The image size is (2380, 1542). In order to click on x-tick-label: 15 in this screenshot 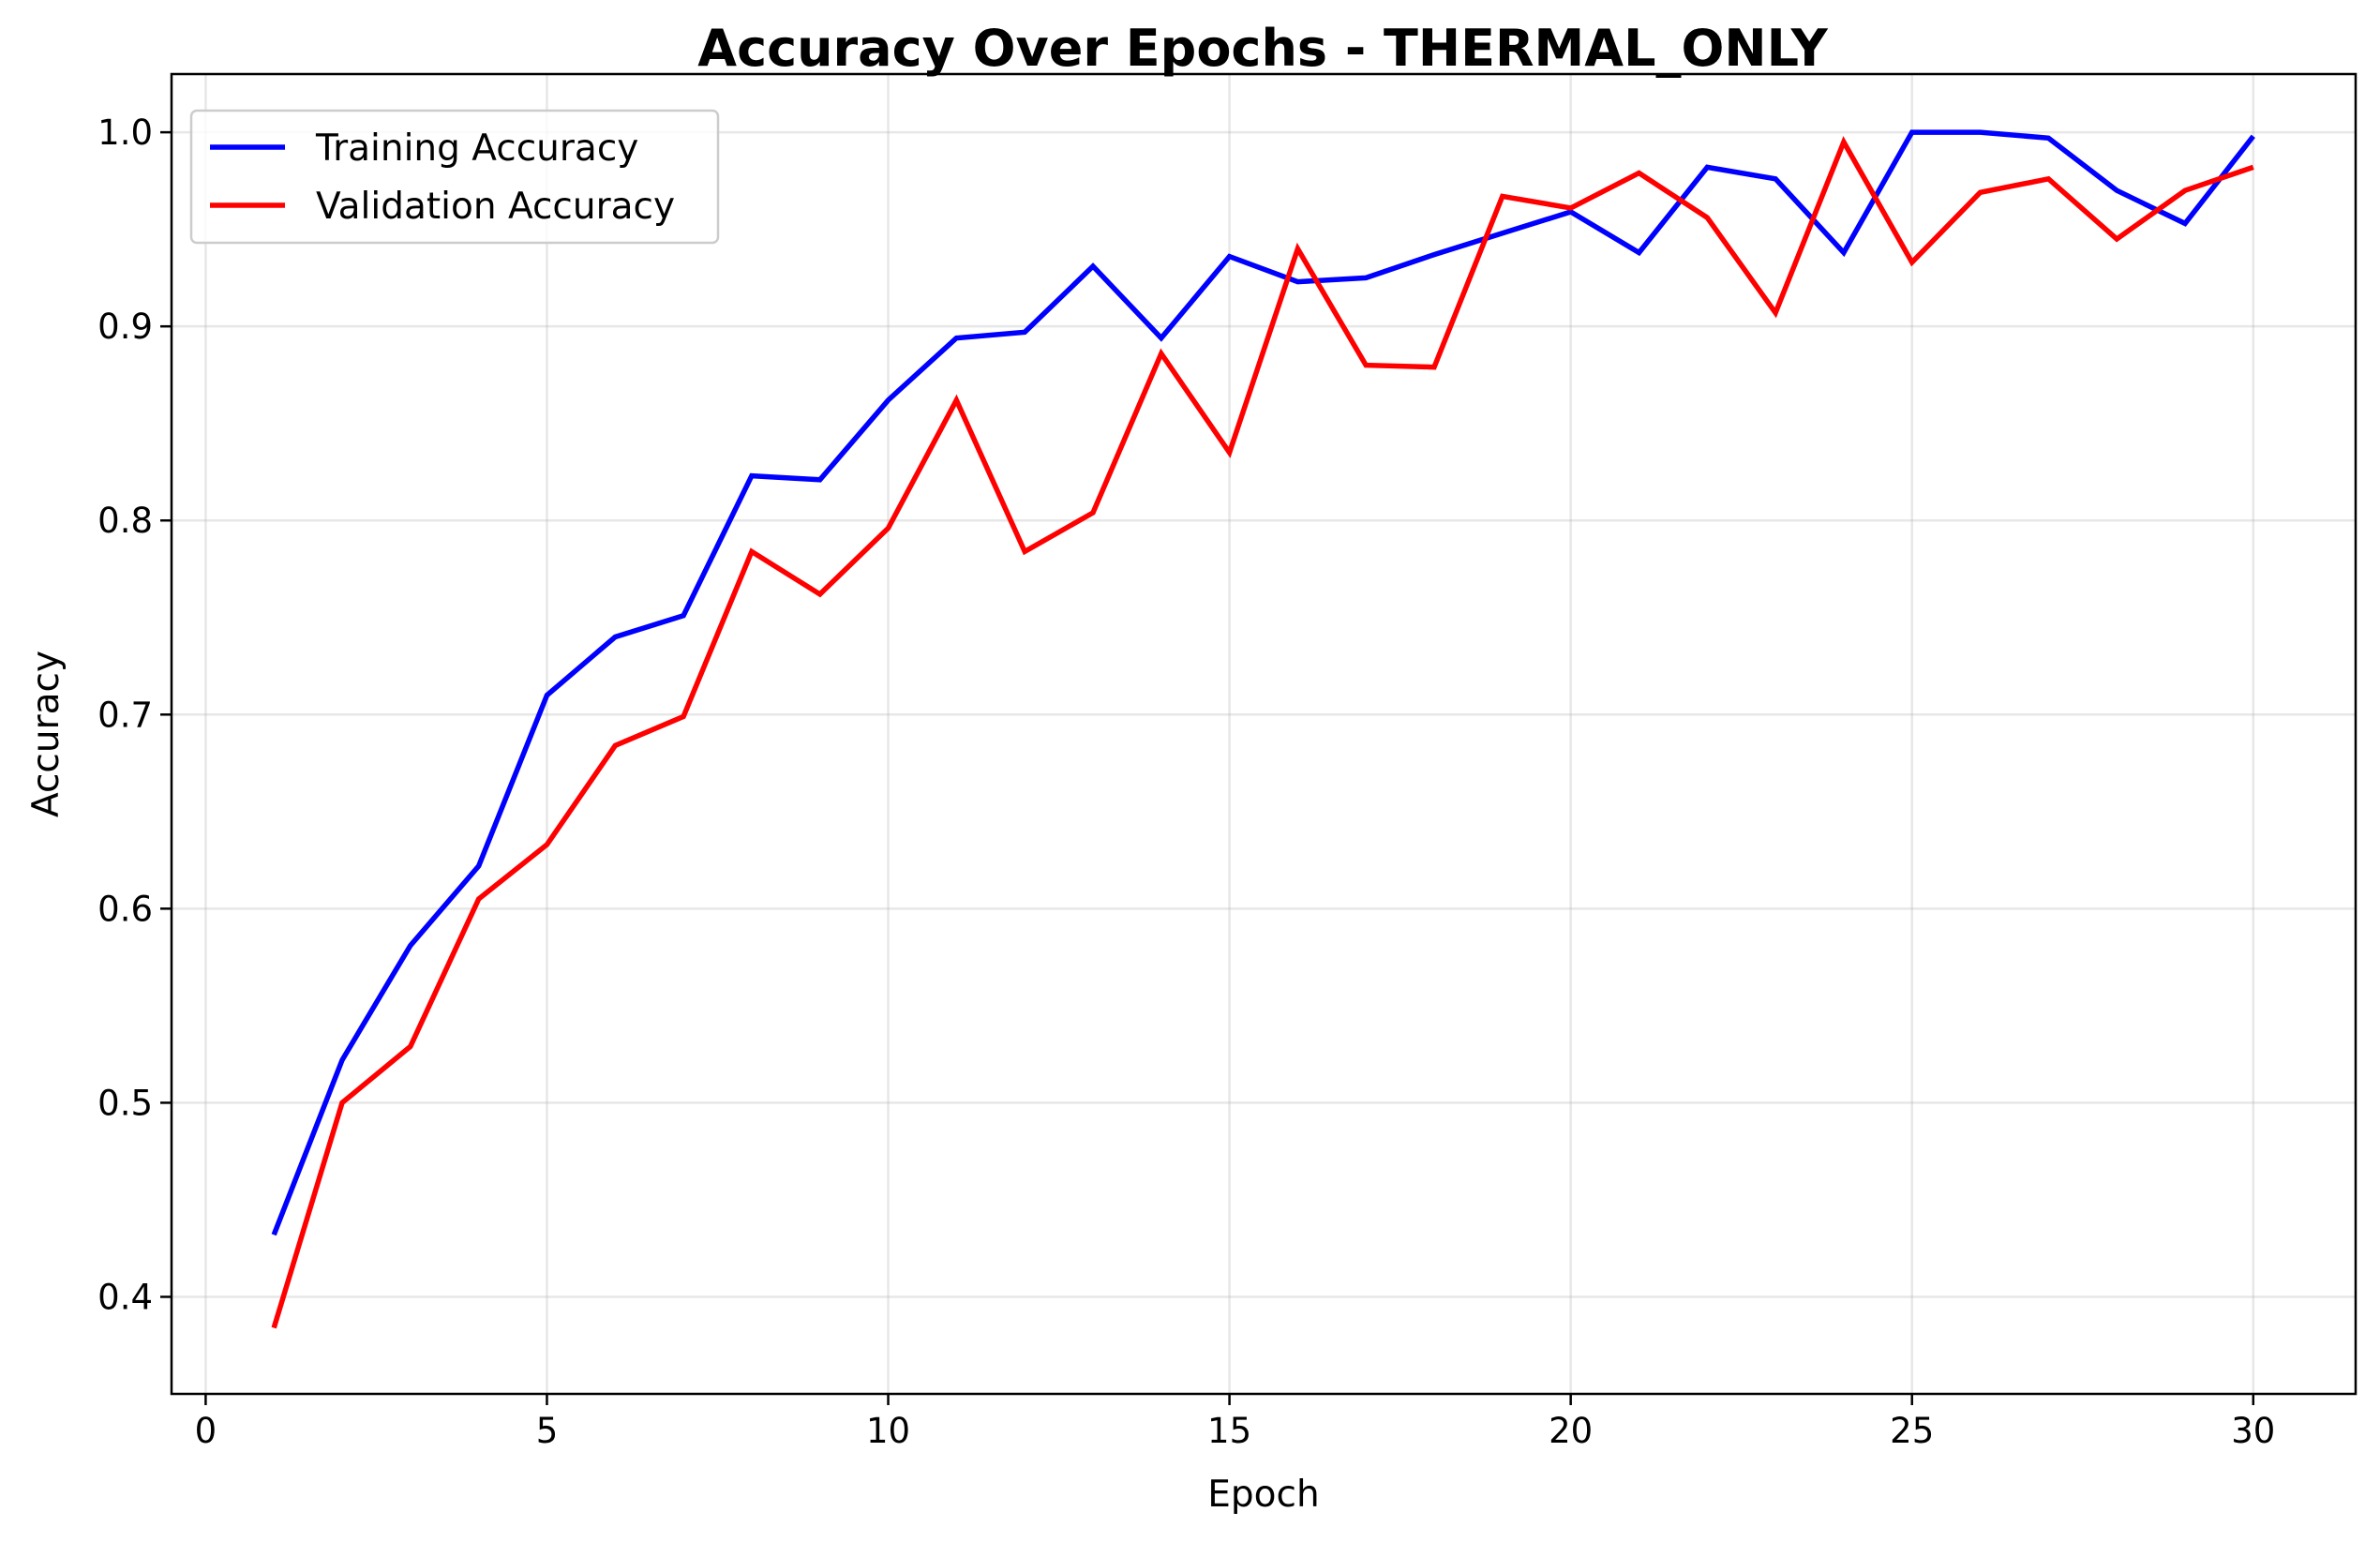, I will do `click(1229, 1431)`.